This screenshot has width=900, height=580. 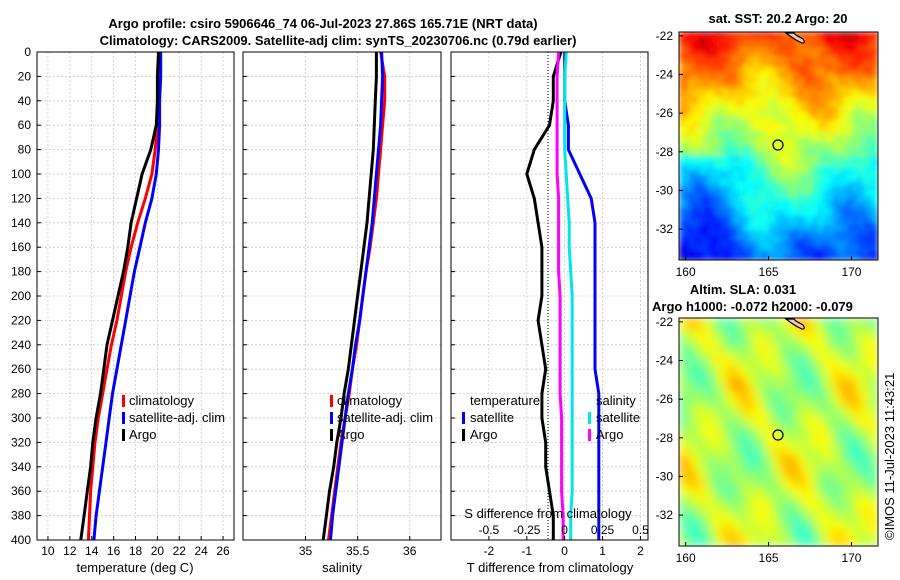 I want to click on map-x-tick-label: 165, so click(x=769, y=272).